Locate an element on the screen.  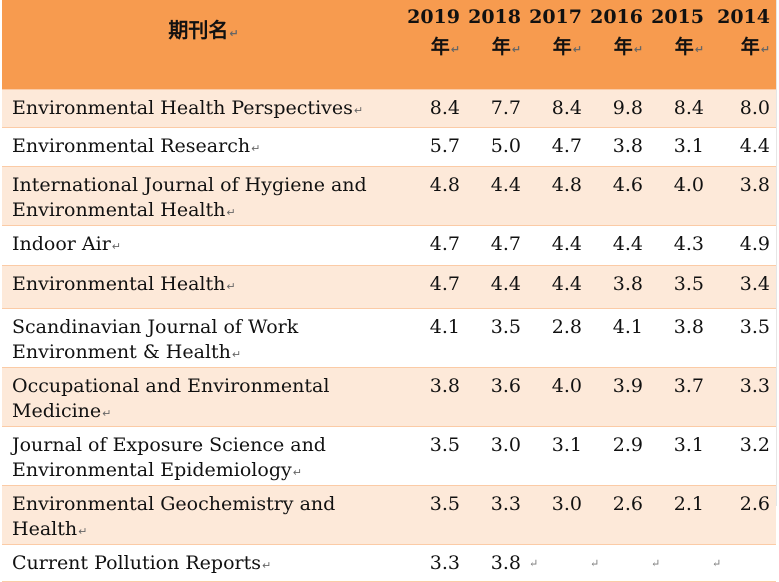
value-cell: 4.8 is located at coordinates (557, 196).